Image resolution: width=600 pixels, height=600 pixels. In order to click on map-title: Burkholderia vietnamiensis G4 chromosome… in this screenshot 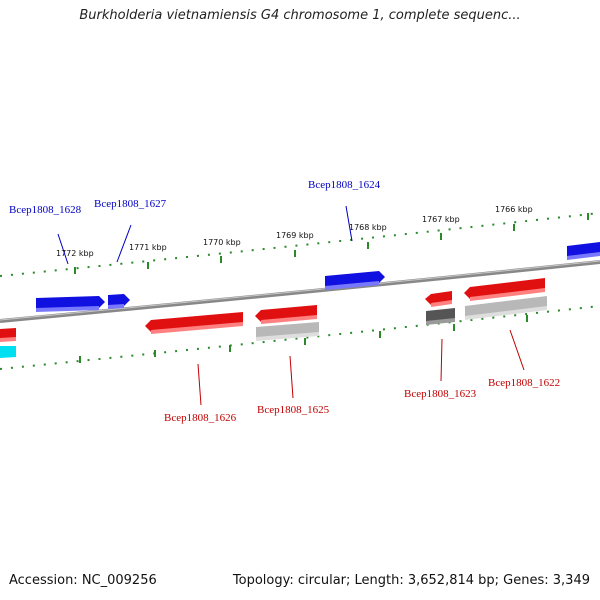, I will do `click(300, 15)`.